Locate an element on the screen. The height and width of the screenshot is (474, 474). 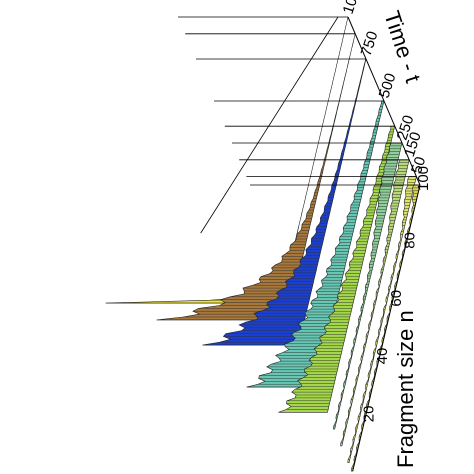
x-tick-label: 100 is located at coordinates (423, 178).